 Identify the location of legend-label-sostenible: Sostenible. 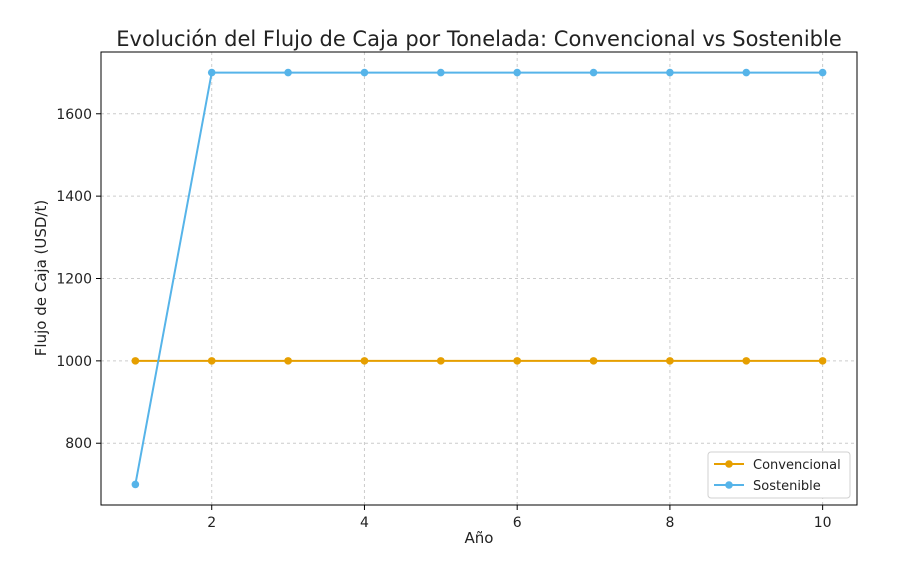
(787, 486).